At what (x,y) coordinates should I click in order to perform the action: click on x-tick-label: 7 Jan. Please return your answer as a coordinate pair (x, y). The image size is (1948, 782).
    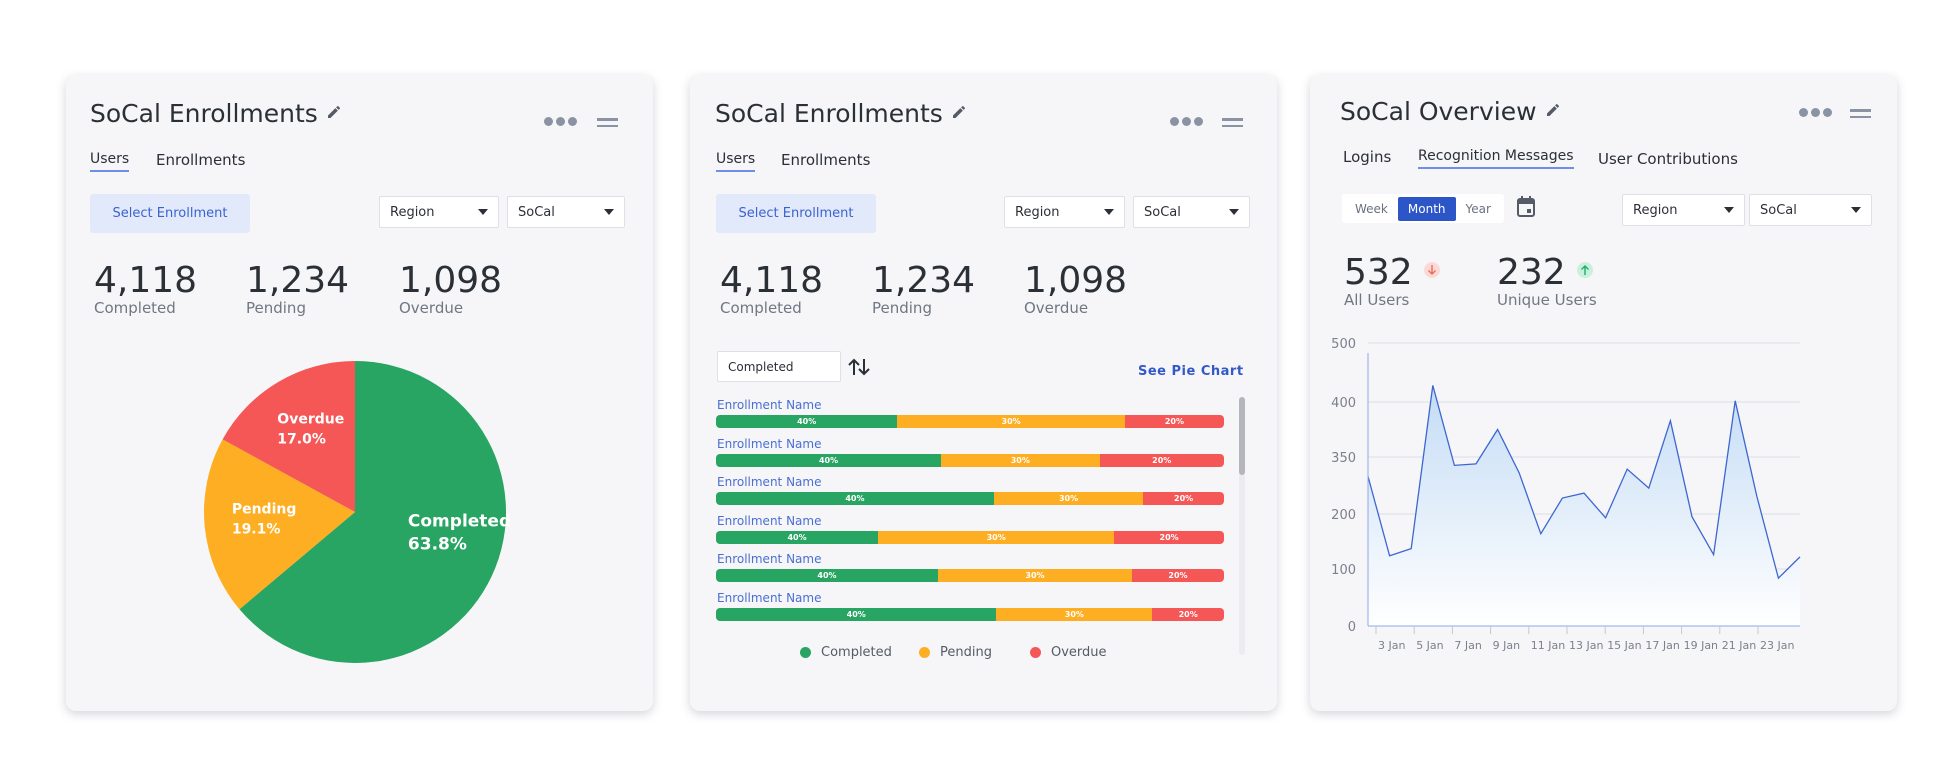
    Looking at the image, I should click on (1467, 645).